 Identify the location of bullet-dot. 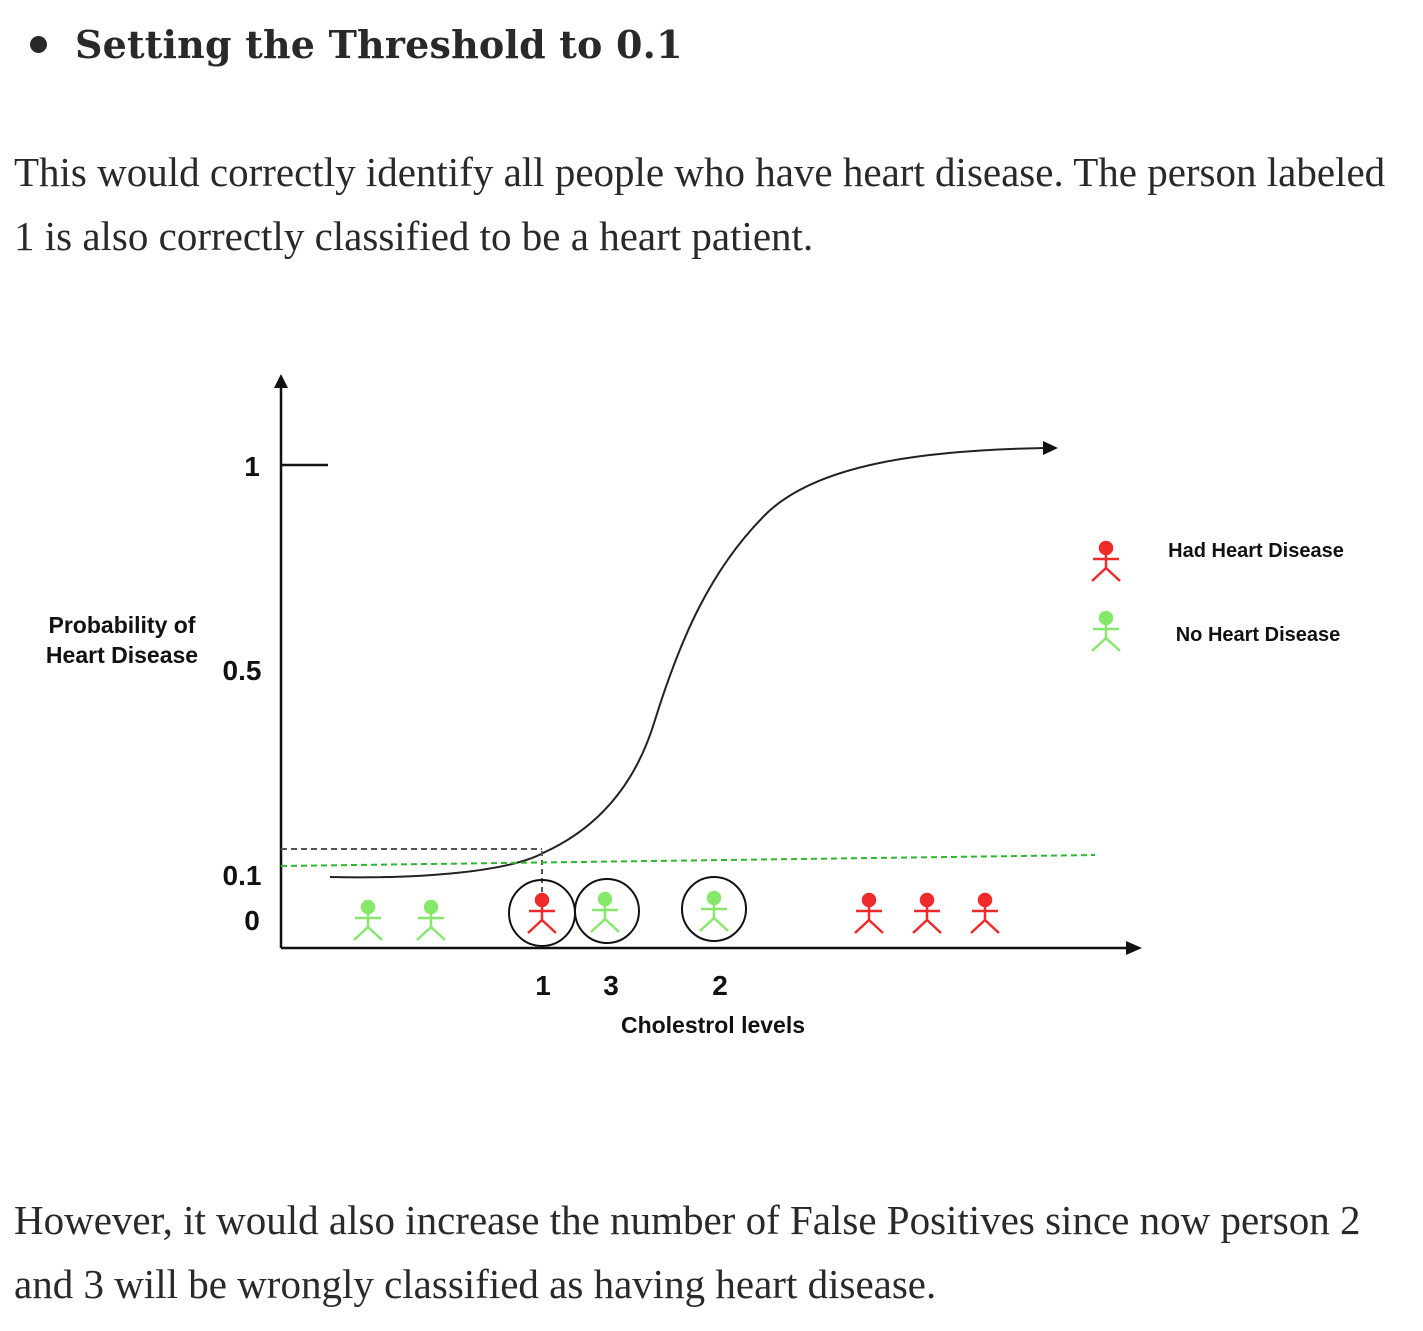
(38, 44).